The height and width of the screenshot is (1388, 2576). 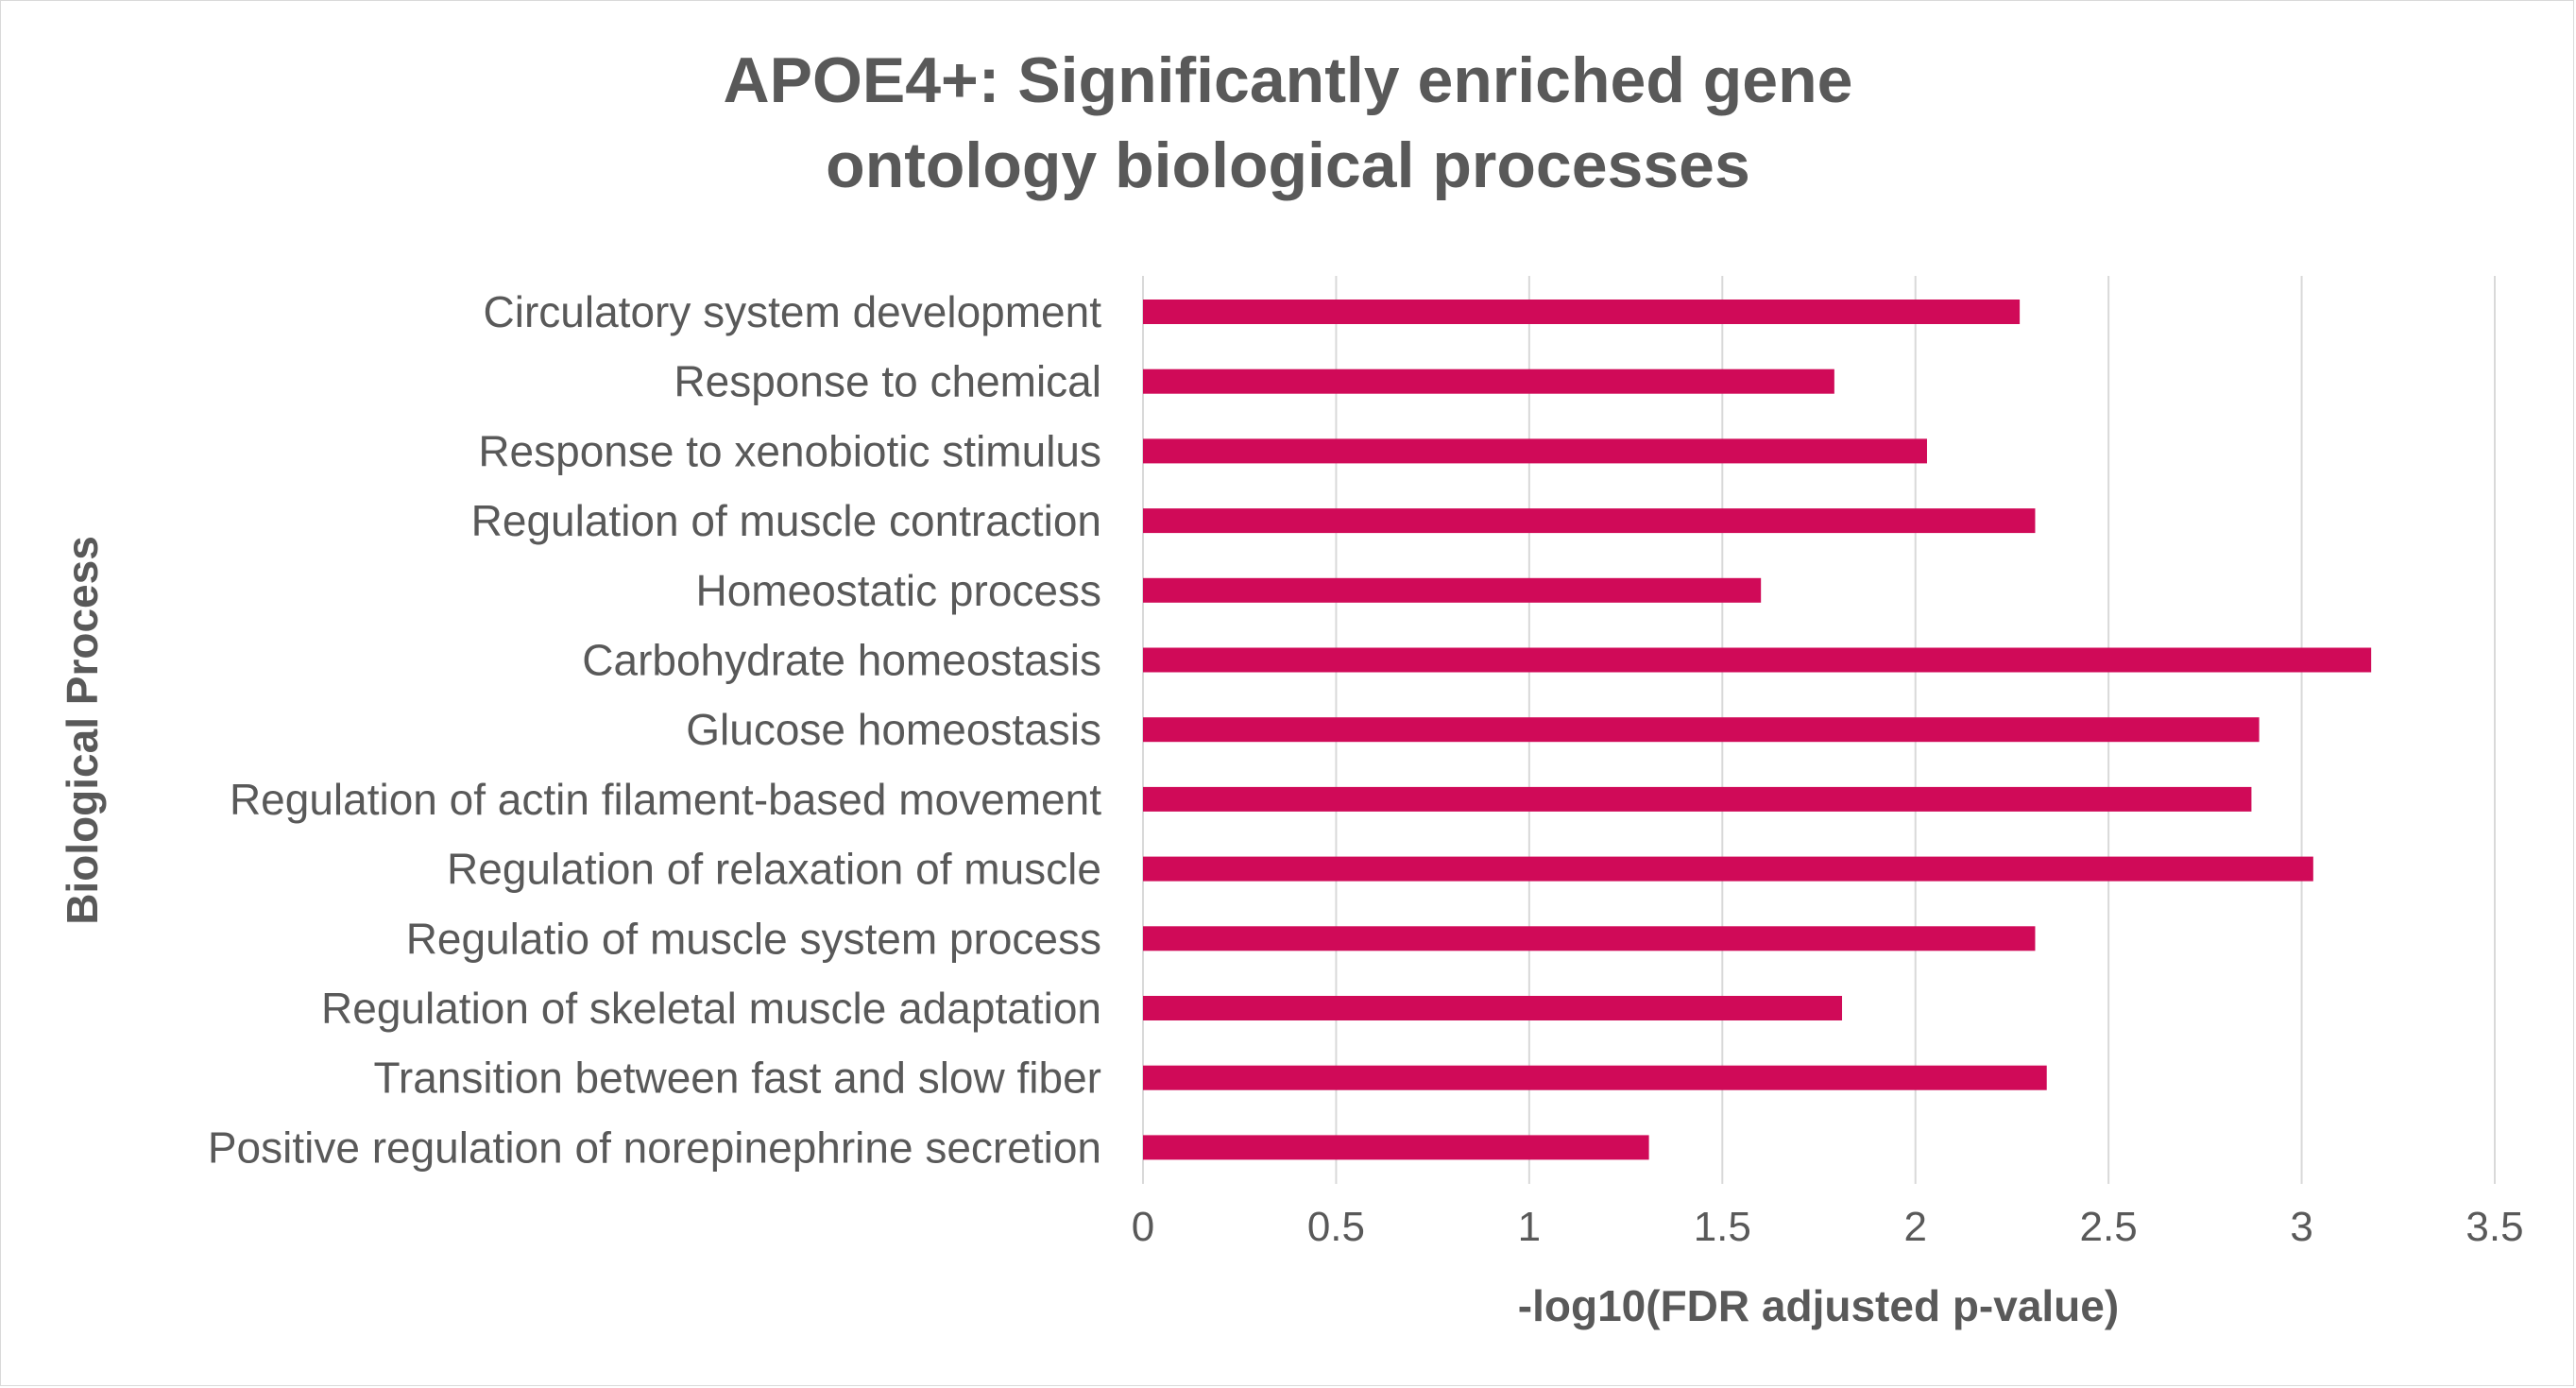 I want to click on category-label: Glucose homeostasis, so click(x=894, y=730).